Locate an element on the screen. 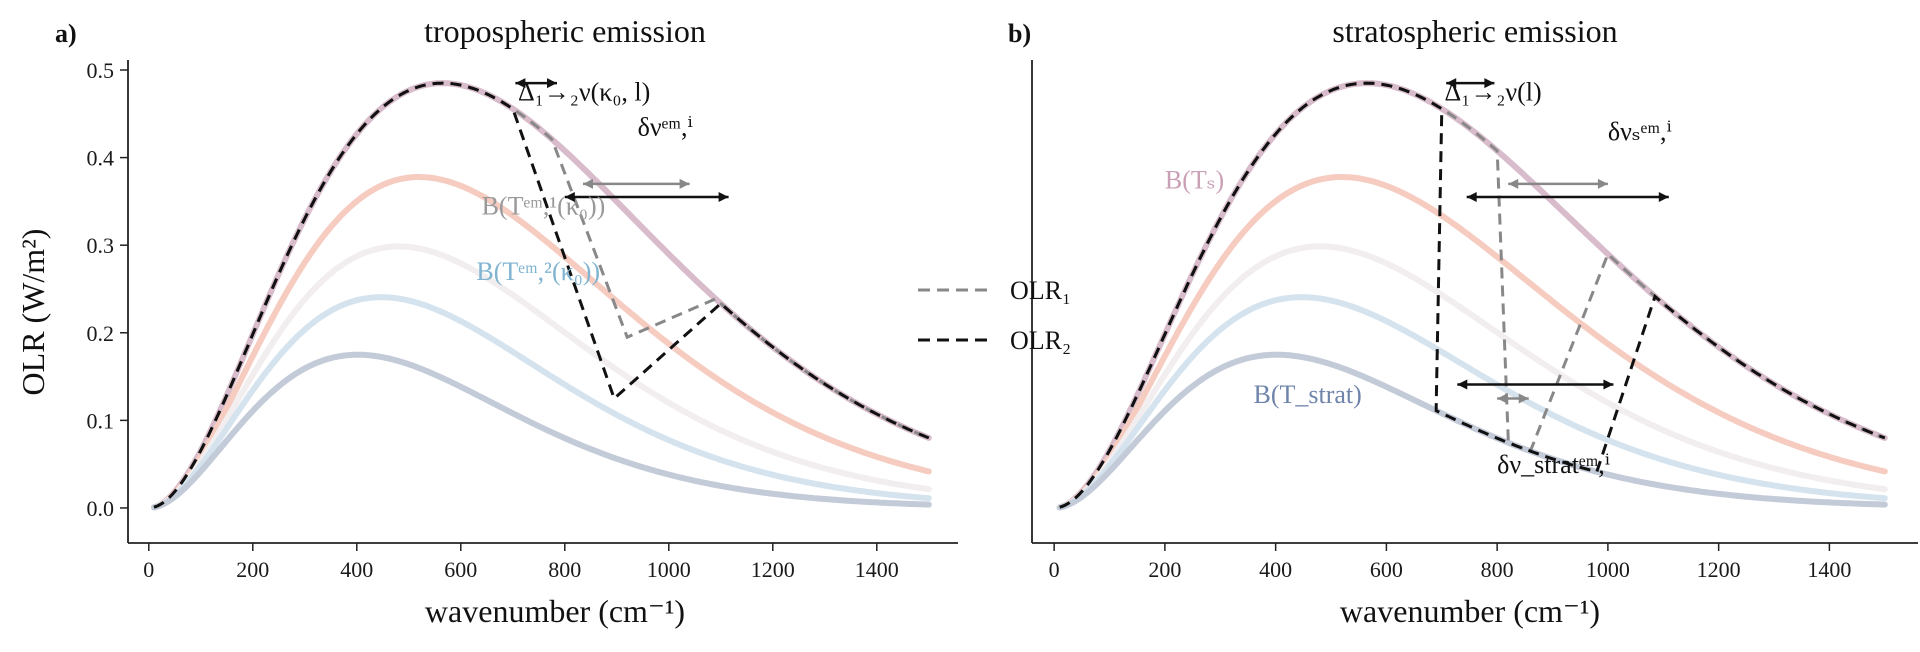 This screenshot has width=1920, height=652. annotation-label: B(Tₛ) is located at coordinates (1194, 179).